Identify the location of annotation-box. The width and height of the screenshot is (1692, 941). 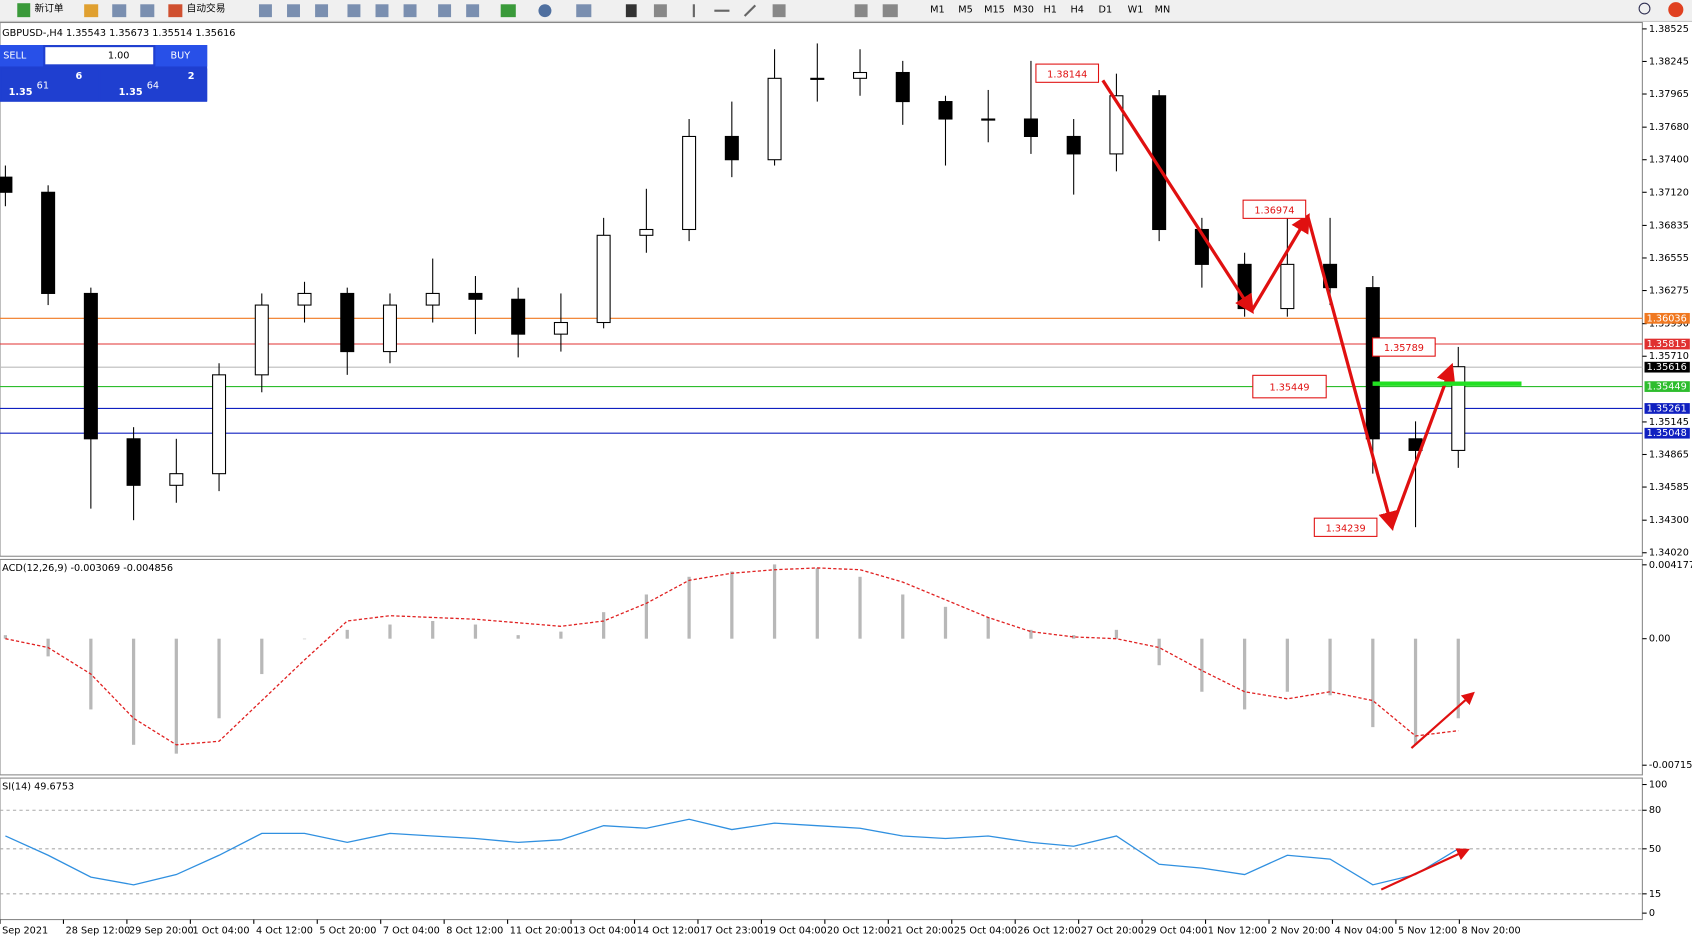
(1067, 73).